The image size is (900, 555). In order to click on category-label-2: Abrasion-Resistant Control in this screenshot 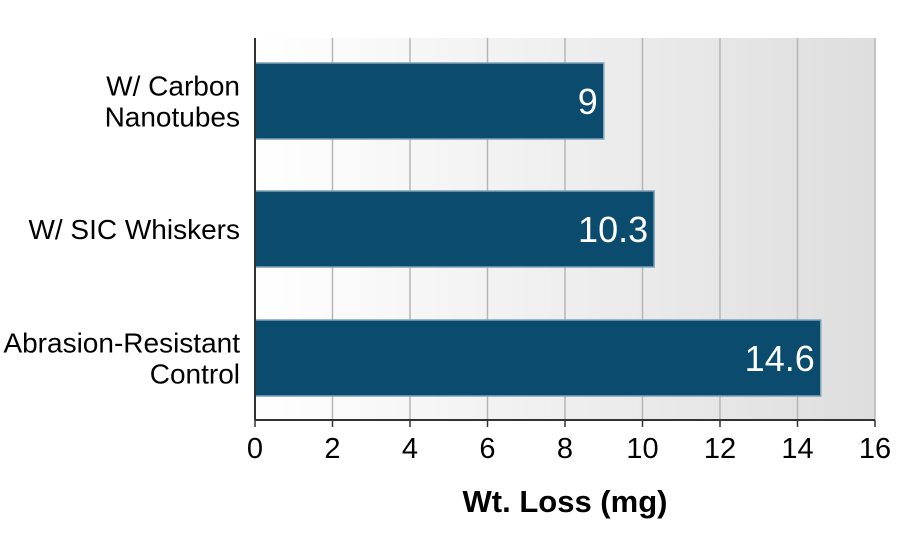, I will do `click(121, 359)`.